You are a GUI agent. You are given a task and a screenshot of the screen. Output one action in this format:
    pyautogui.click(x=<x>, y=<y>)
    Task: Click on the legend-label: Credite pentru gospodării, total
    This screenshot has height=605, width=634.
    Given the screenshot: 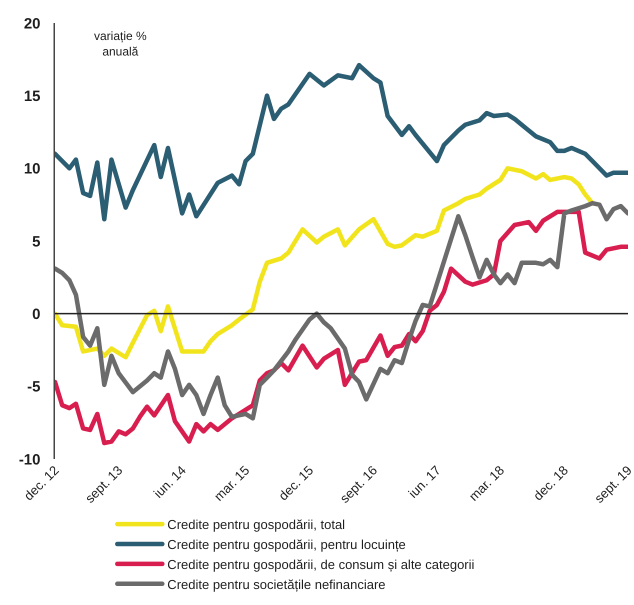 What is the action you would take?
    pyautogui.click(x=256, y=524)
    